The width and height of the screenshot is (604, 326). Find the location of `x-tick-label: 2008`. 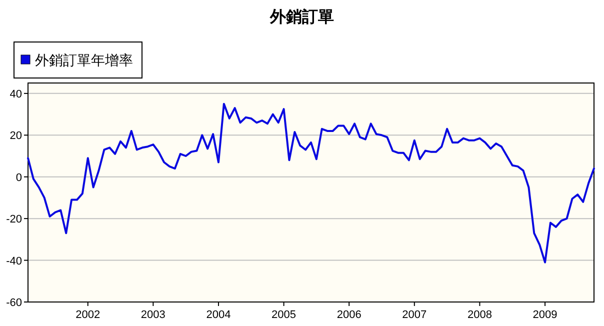

x-tick-label: 2008 is located at coordinates (479, 315).